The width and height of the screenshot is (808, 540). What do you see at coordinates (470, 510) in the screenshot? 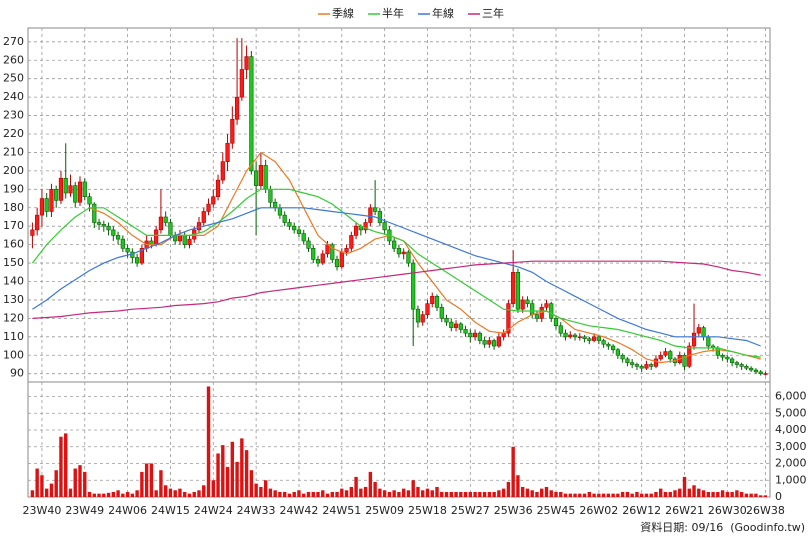
I see `x-tick-label: 25W27` at bounding box center [470, 510].